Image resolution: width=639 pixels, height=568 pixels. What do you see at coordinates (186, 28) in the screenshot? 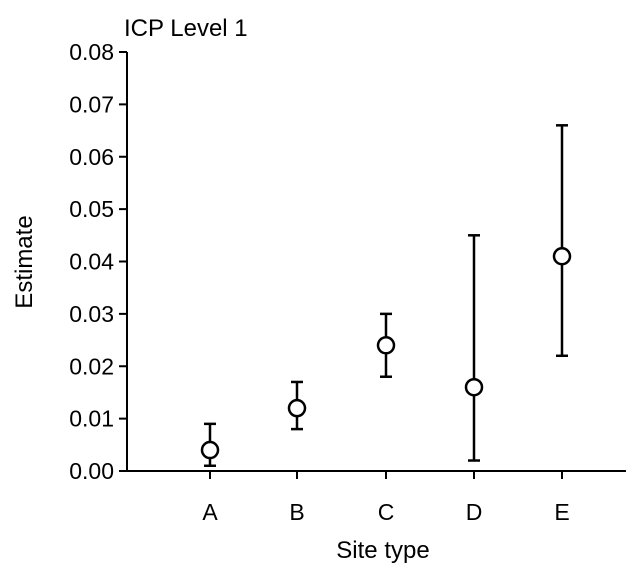
I see `chart-title: ICP Level 1` at bounding box center [186, 28].